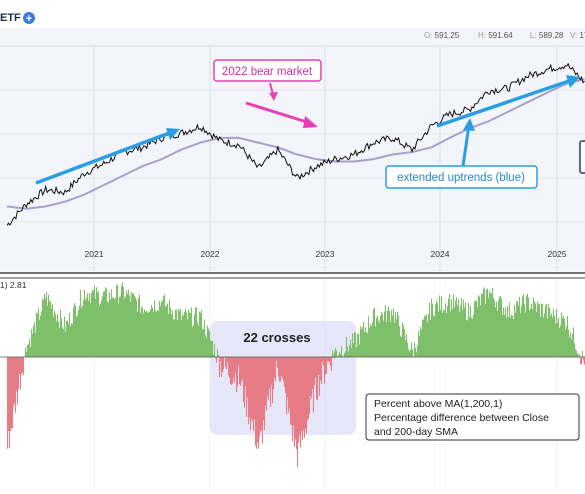 Image resolution: width=585 pixels, height=494 pixels. I want to click on x-tick-label: 2023, so click(325, 254).